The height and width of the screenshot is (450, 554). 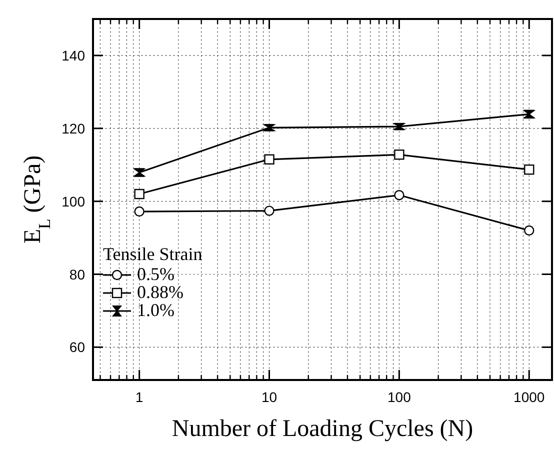 What do you see at coordinates (269, 397) in the screenshot?
I see `x-tick-label: 10` at bounding box center [269, 397].